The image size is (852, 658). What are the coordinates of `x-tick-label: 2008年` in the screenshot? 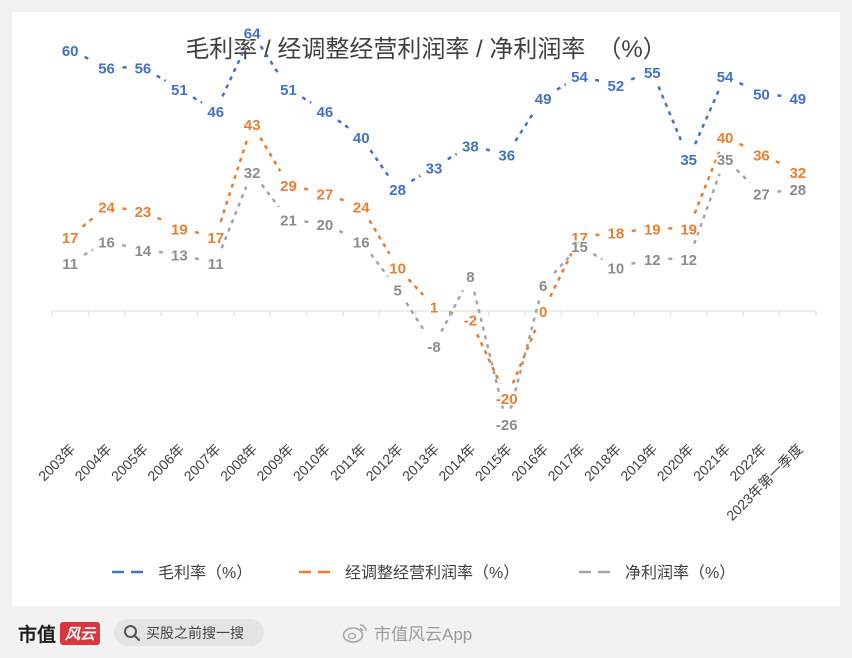 It's located at (238, 462).